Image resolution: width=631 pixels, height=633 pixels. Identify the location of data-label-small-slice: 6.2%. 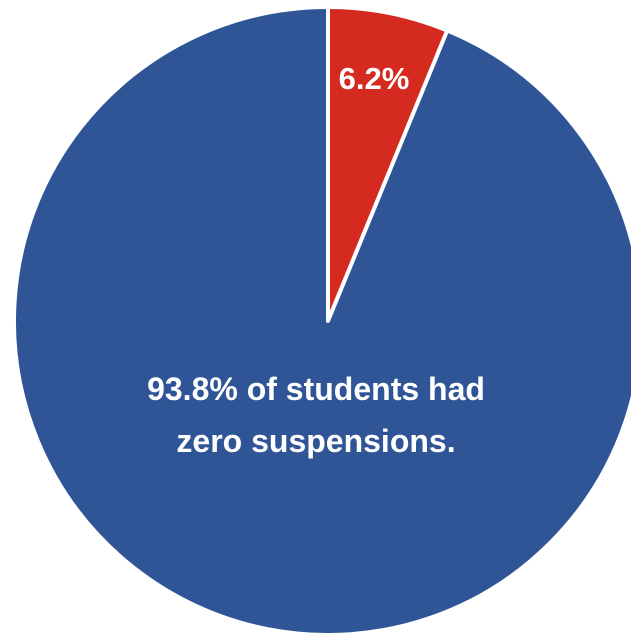
(374, 78).